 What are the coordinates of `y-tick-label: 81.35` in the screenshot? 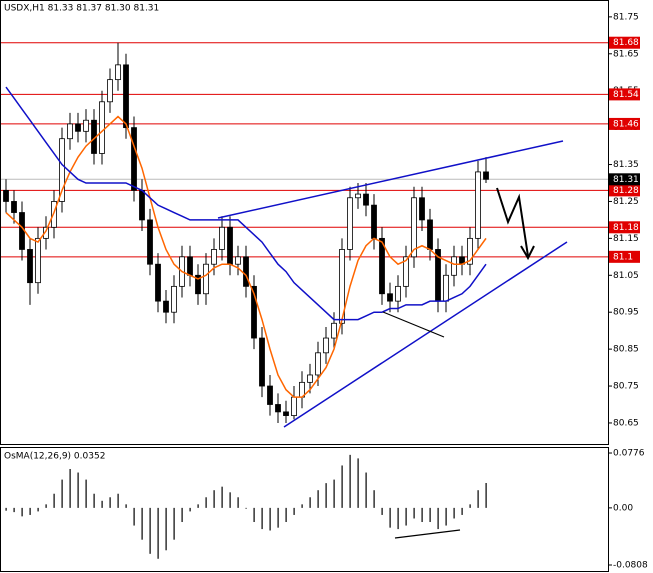 It's located at (626, 165).